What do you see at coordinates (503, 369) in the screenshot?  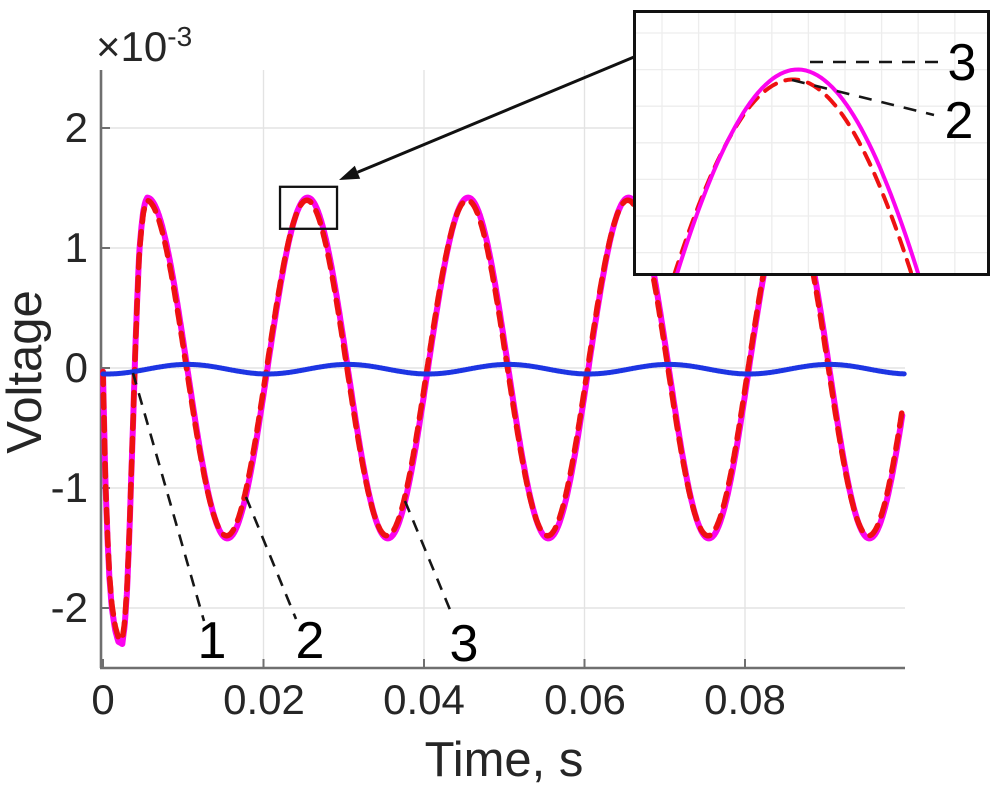 I see `curve-1-blue` at bounding box center [503, 369].